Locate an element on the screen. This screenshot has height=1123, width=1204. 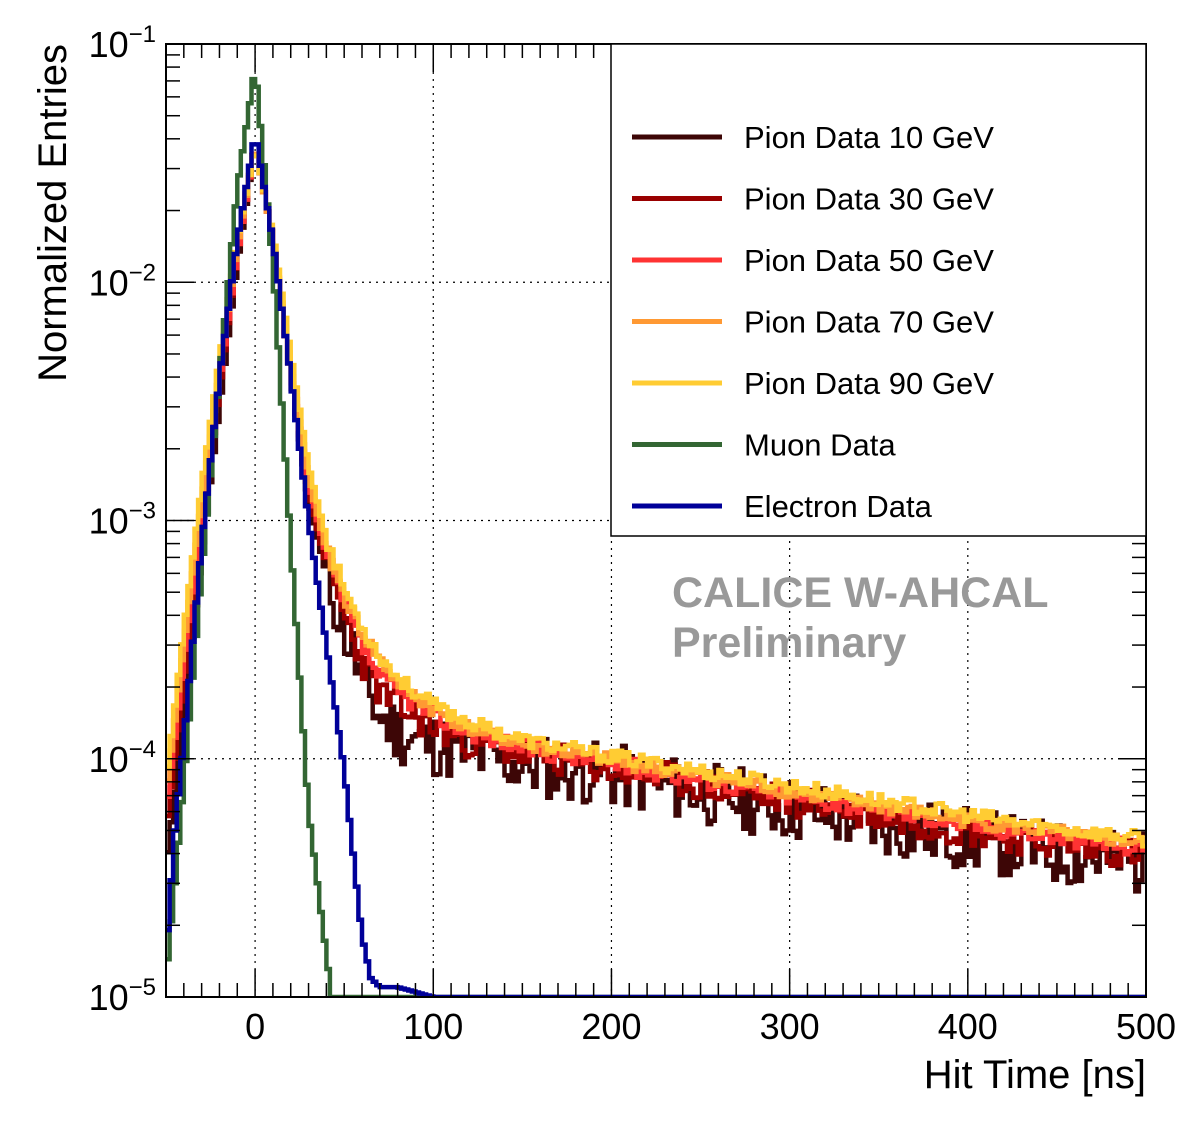
y-tick-label: 10⁻⁴ is located at coordinates (122, 758).